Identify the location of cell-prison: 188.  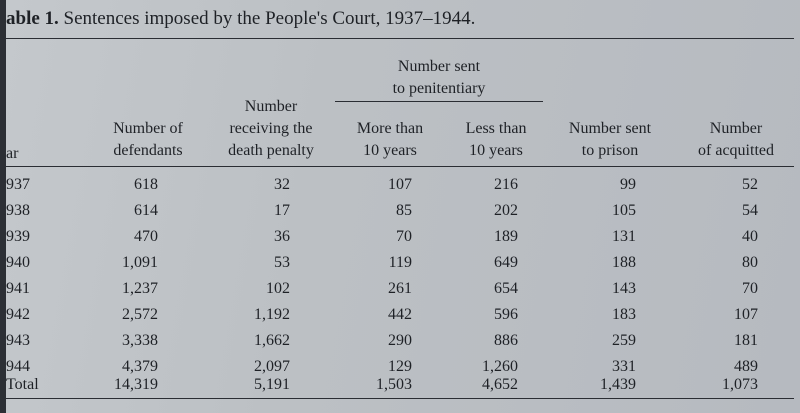
(624, 262).